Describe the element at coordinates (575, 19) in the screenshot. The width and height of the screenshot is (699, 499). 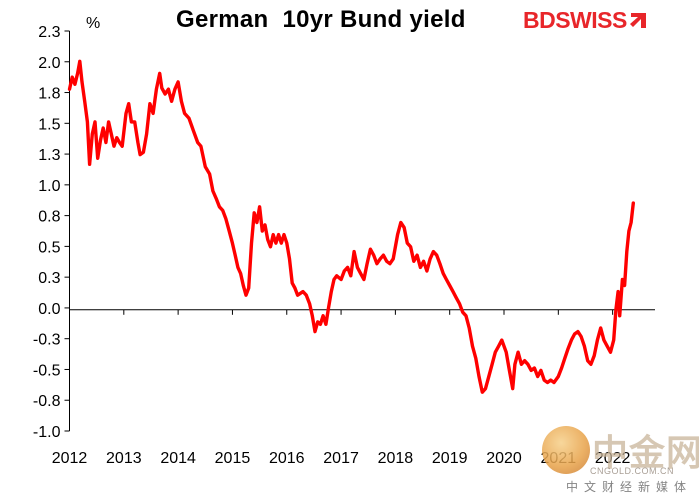
I see `bdswiss-logo-text: BDSWISS` at that location.